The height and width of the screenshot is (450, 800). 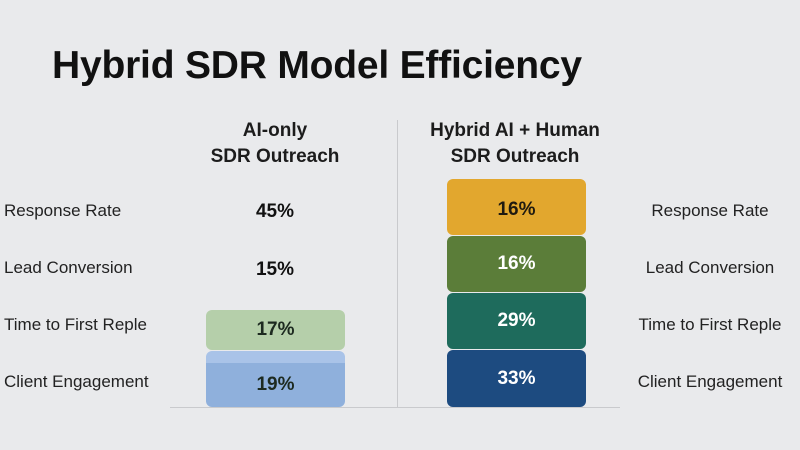 What do you see at coordinates (317, 65) in the screenshot?
I see `chart-title: Hybrid SDR Model Efficiency` at bounding box center [317, 65].